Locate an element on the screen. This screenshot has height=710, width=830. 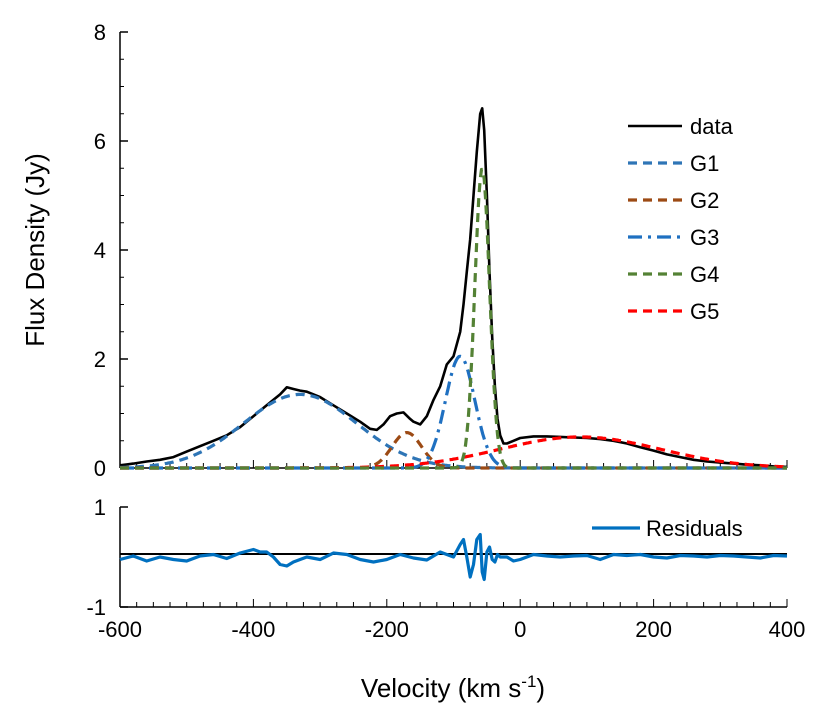
x-tick-label: 400 is located at coordinates (787, 629).